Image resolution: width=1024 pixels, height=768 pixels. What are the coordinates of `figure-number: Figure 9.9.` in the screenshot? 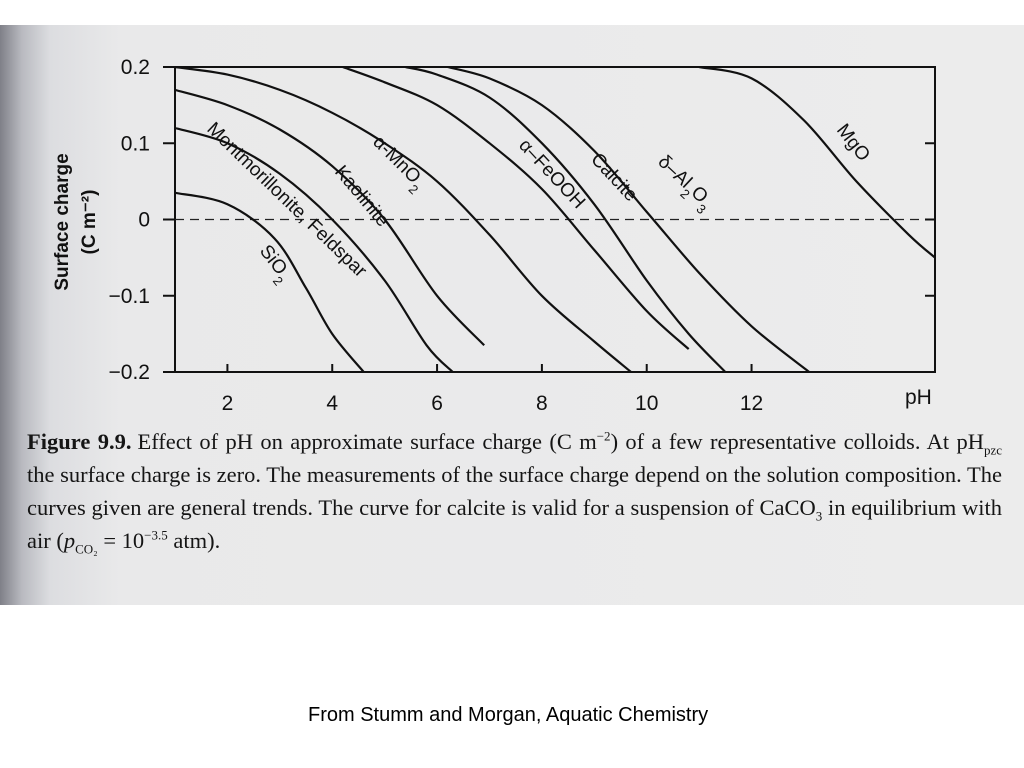 It's located at (79, 441).